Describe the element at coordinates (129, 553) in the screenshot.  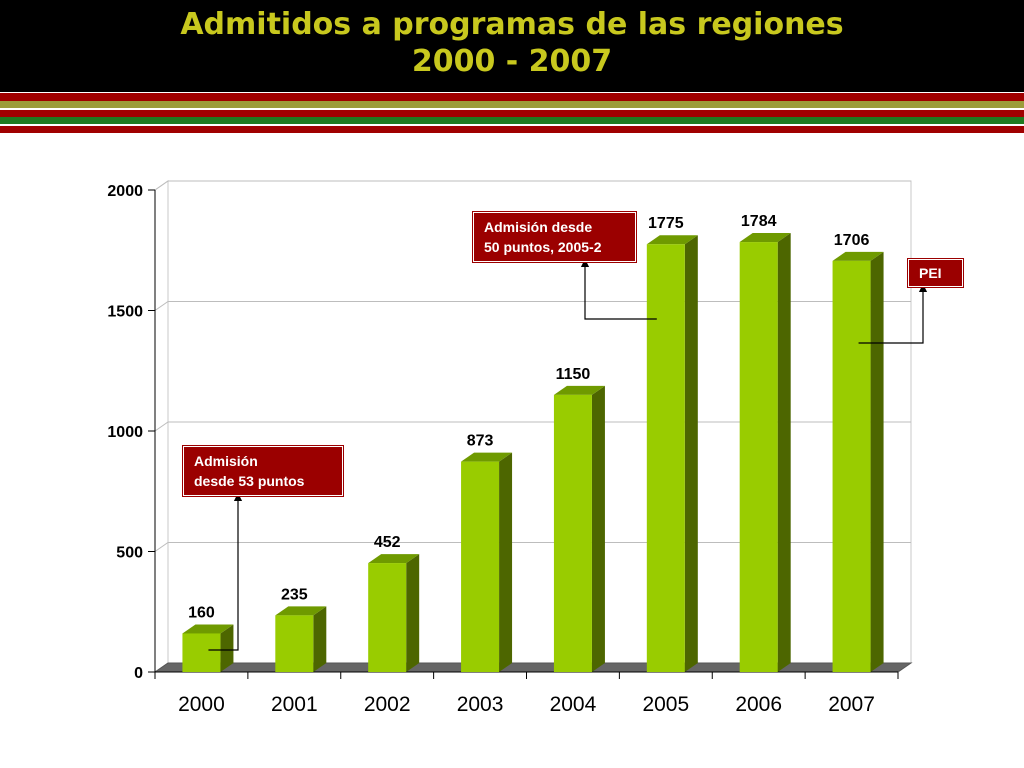
I see `y-tick-label-500: 500` at that location.